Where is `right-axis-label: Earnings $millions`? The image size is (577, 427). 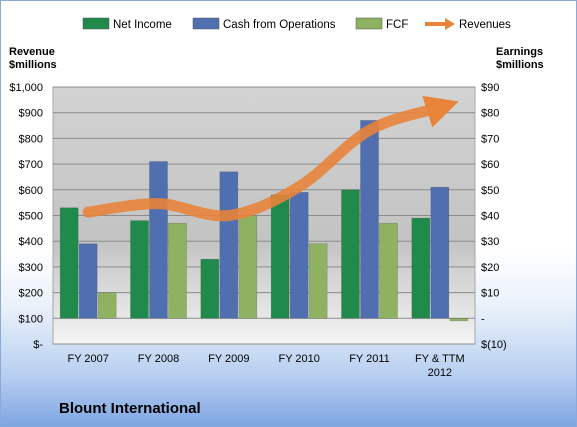
right-axis-label: Earnings $millions is located at coordinates (520, 59).